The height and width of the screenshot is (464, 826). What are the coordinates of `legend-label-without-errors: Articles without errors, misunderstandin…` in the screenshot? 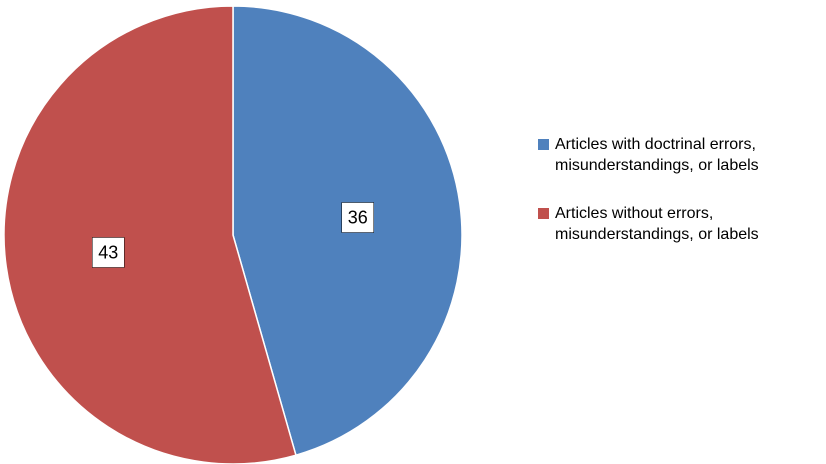 It's located at (657, 224).